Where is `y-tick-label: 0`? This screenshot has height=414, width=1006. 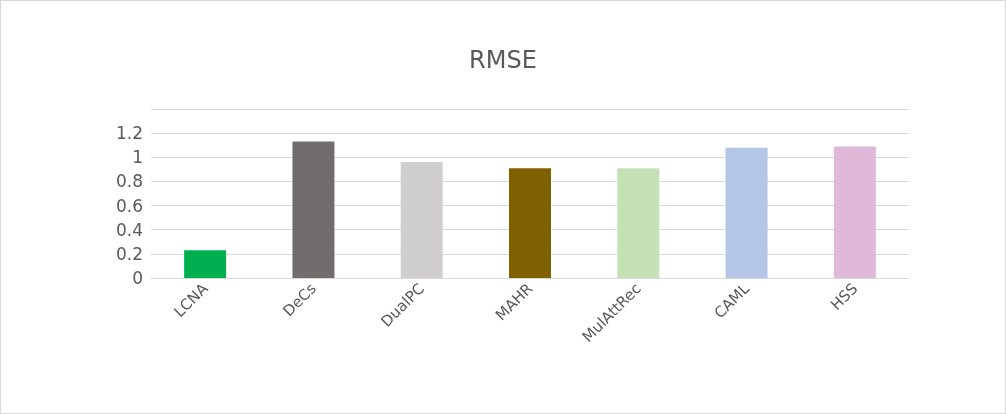 y-tick-label: 0 is located at coordinates (137, 278).